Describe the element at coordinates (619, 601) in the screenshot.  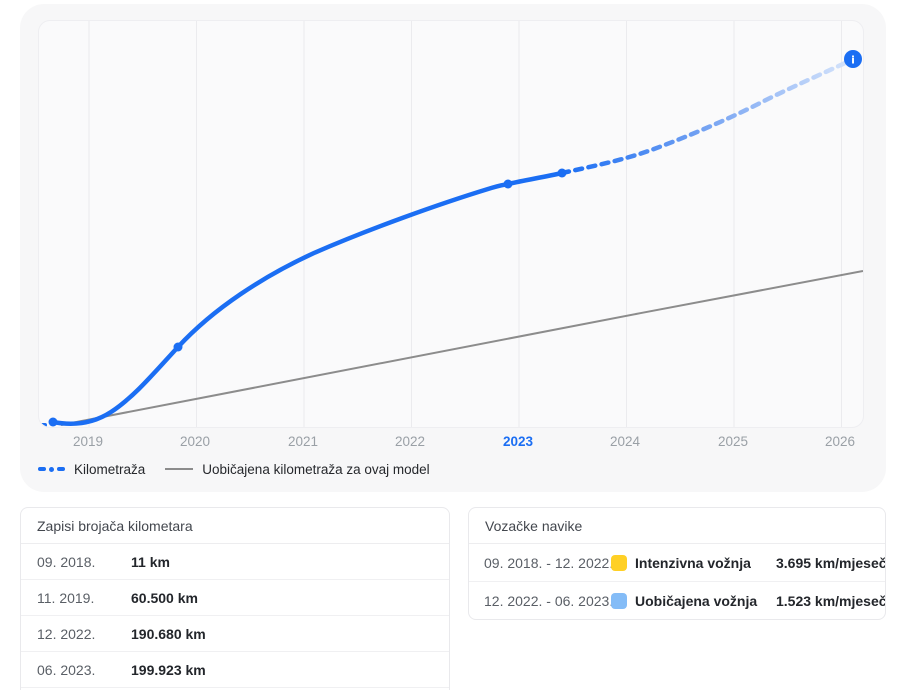
I see `usual-driving-swatch-icon` at that location.